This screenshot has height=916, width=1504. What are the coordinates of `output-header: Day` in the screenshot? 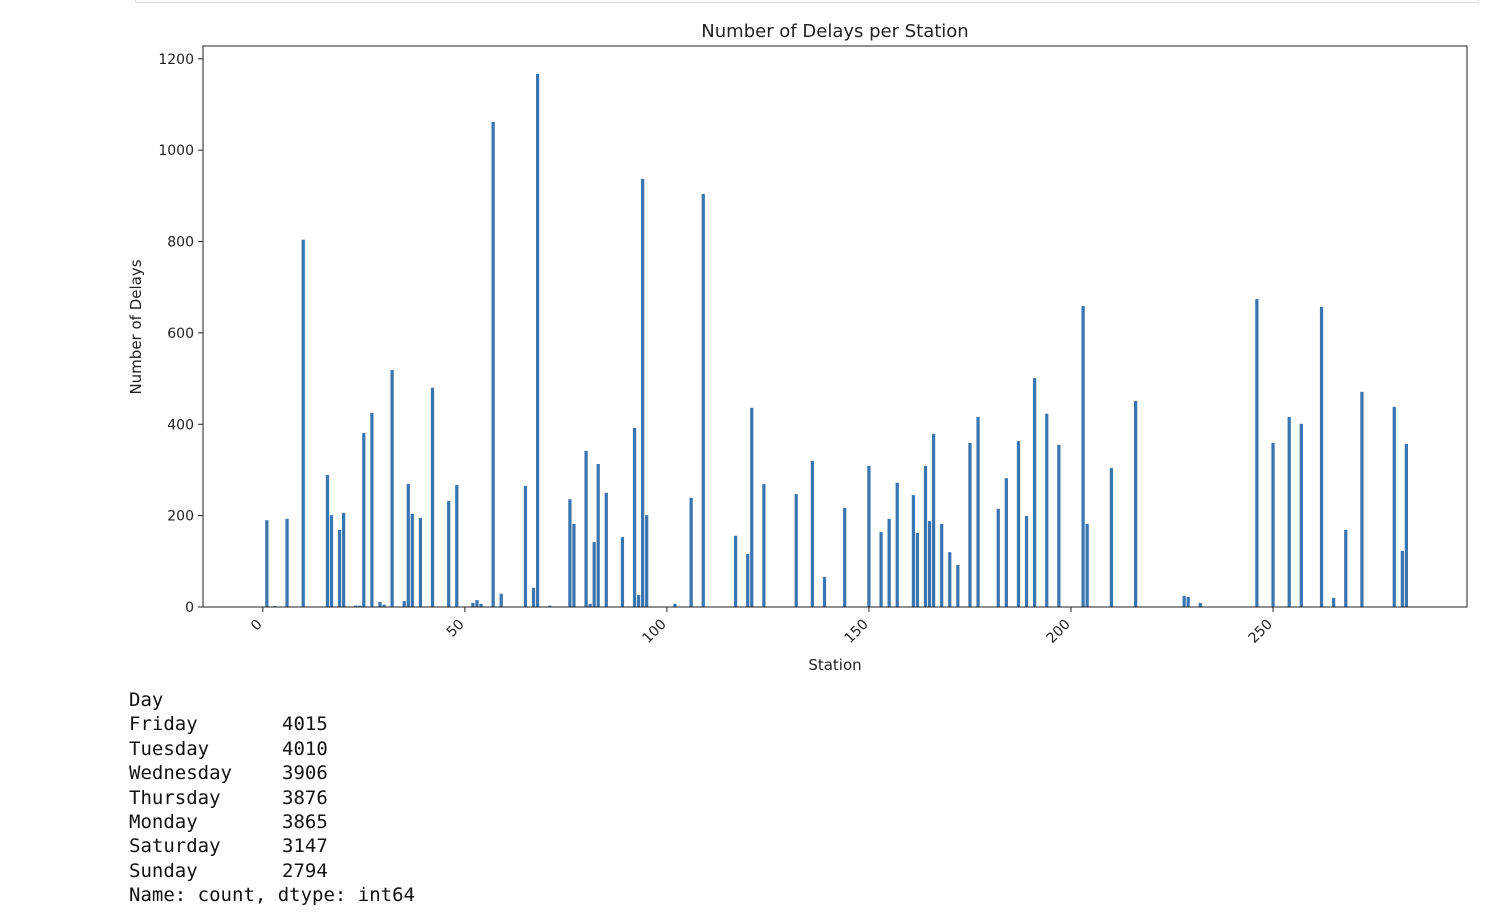 It's located at (272, 700).